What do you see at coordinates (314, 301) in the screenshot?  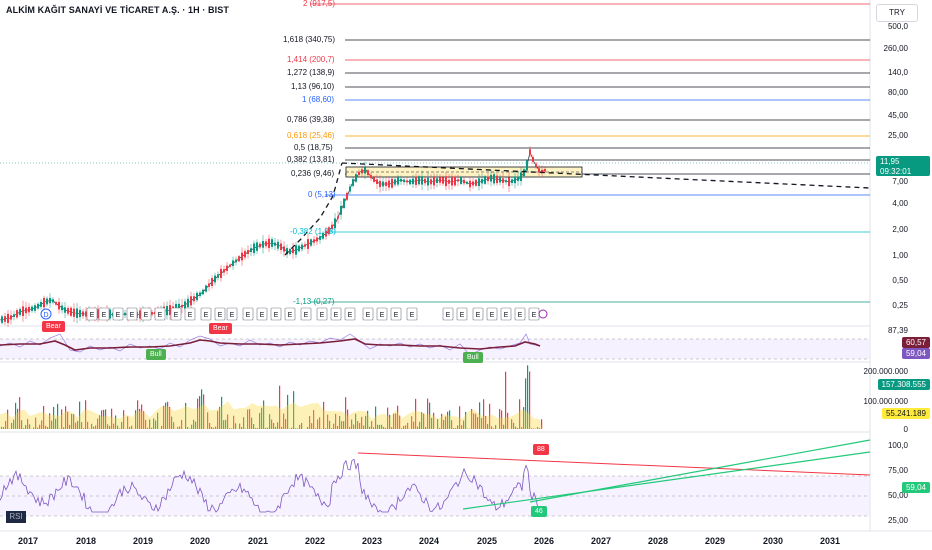 I see `fib-label: -1,13 (0,27)` at bounding box center [314, 301].